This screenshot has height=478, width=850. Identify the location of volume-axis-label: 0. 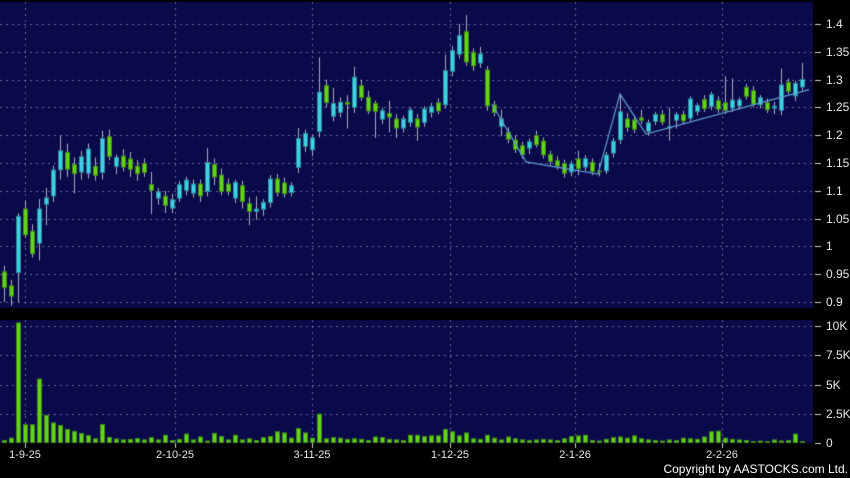
(829, 443).